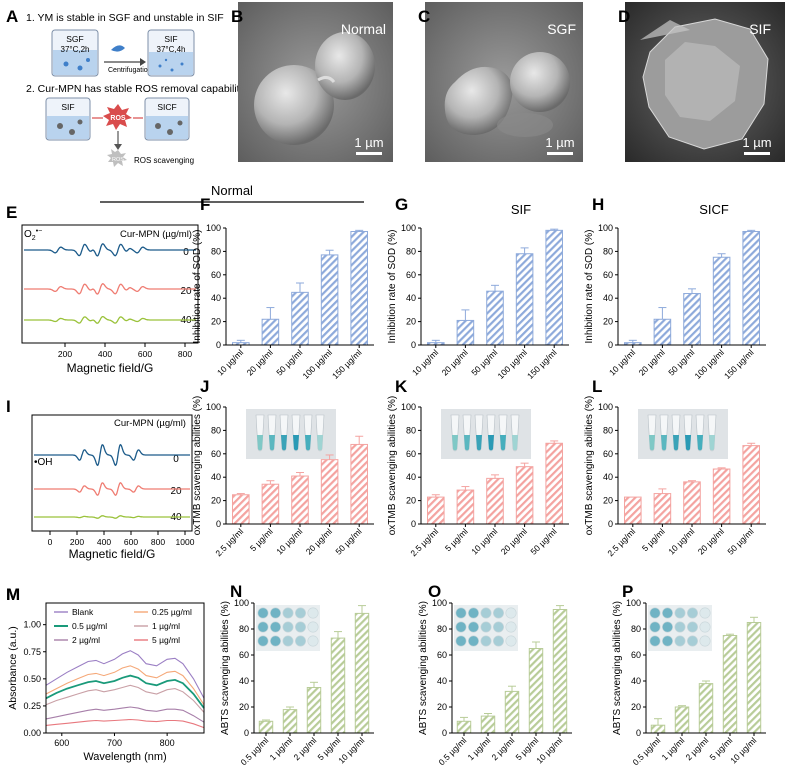  What do you see at coordinates (34, 238) in the screenshot?
I see `radical-sub: 2` at bounding box center [34, 238].